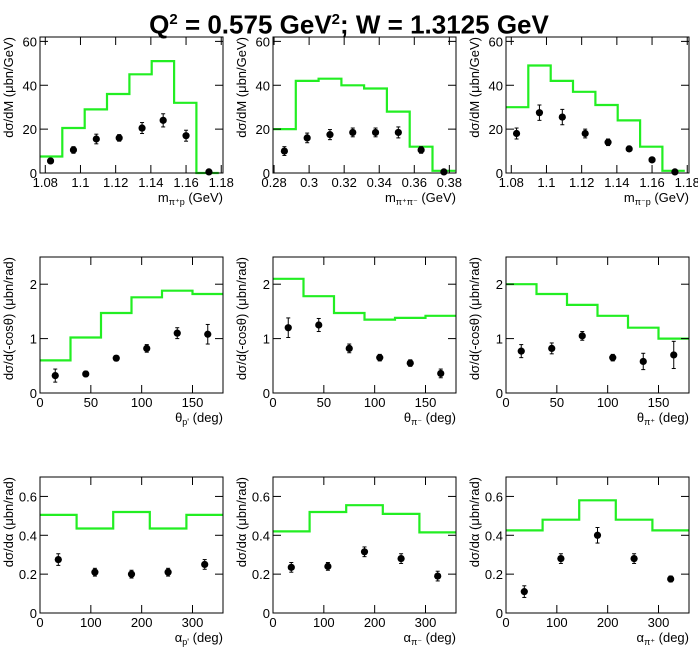 The image size is (698, 666). I want to click on y-tick-label: 0.2, so click(261, 574).